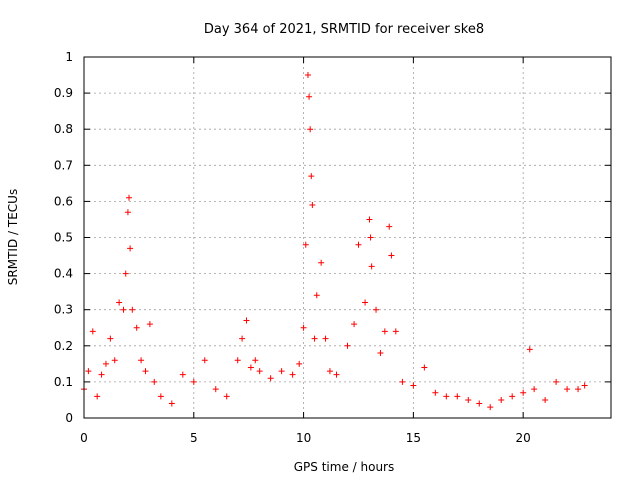 This screenshot has width=640, height=480. What do you see at coordinates (63, 93) in the screenshot?
I see `y-tick-label: 0.9` at bounding box center [63, 93].